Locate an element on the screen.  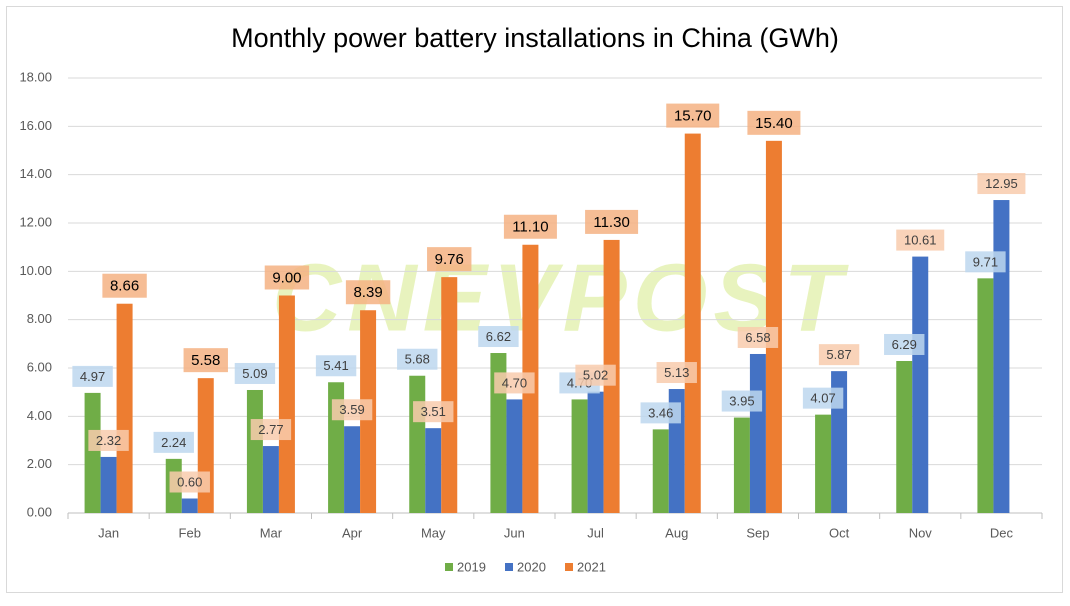
x-tick-label: Jan is located at coordinates (108, 532).